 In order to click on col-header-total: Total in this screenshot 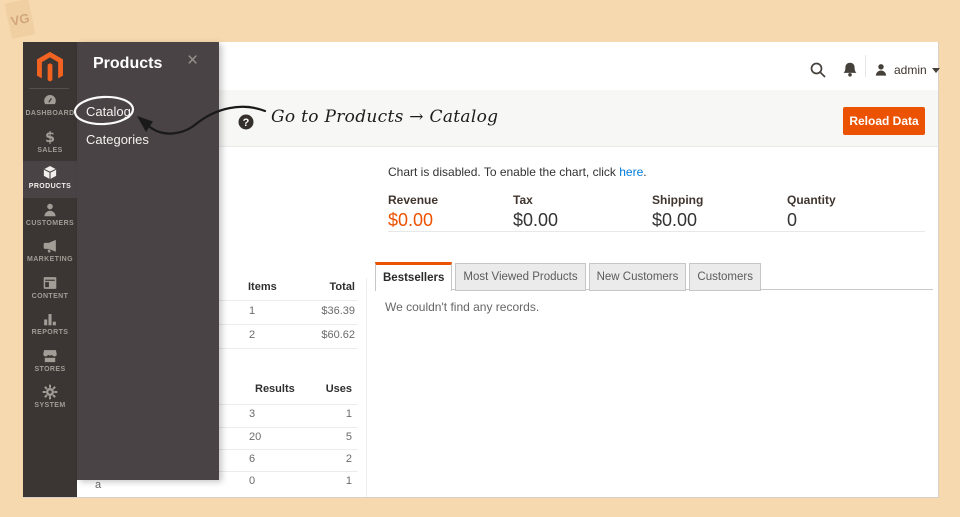, I will do `click(342, 287)`.